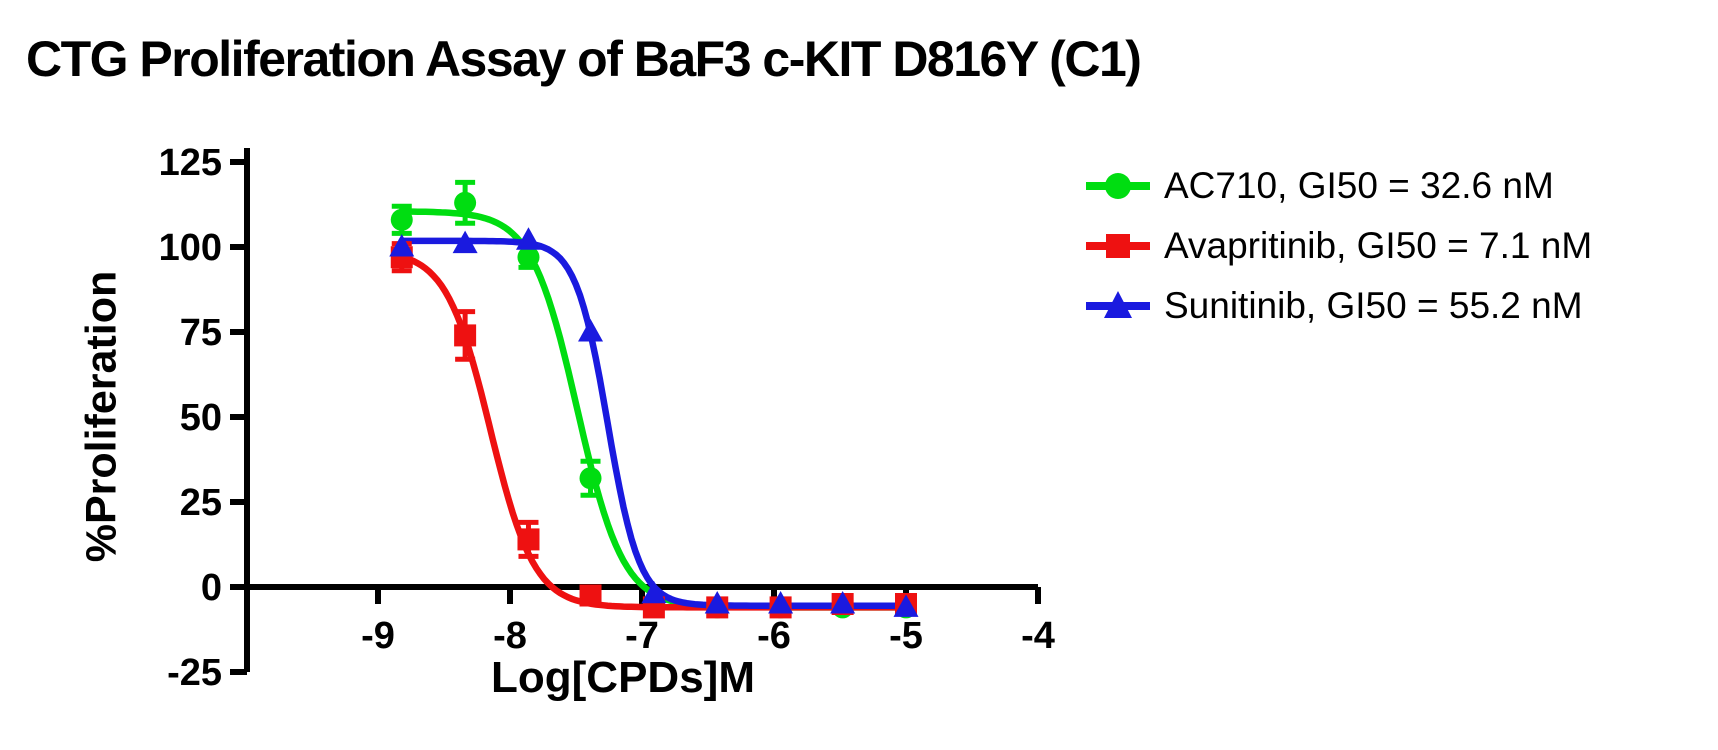 The image size is (1718, 750). I want to click on legend-symbol-square-icon, so click(1118, 246).